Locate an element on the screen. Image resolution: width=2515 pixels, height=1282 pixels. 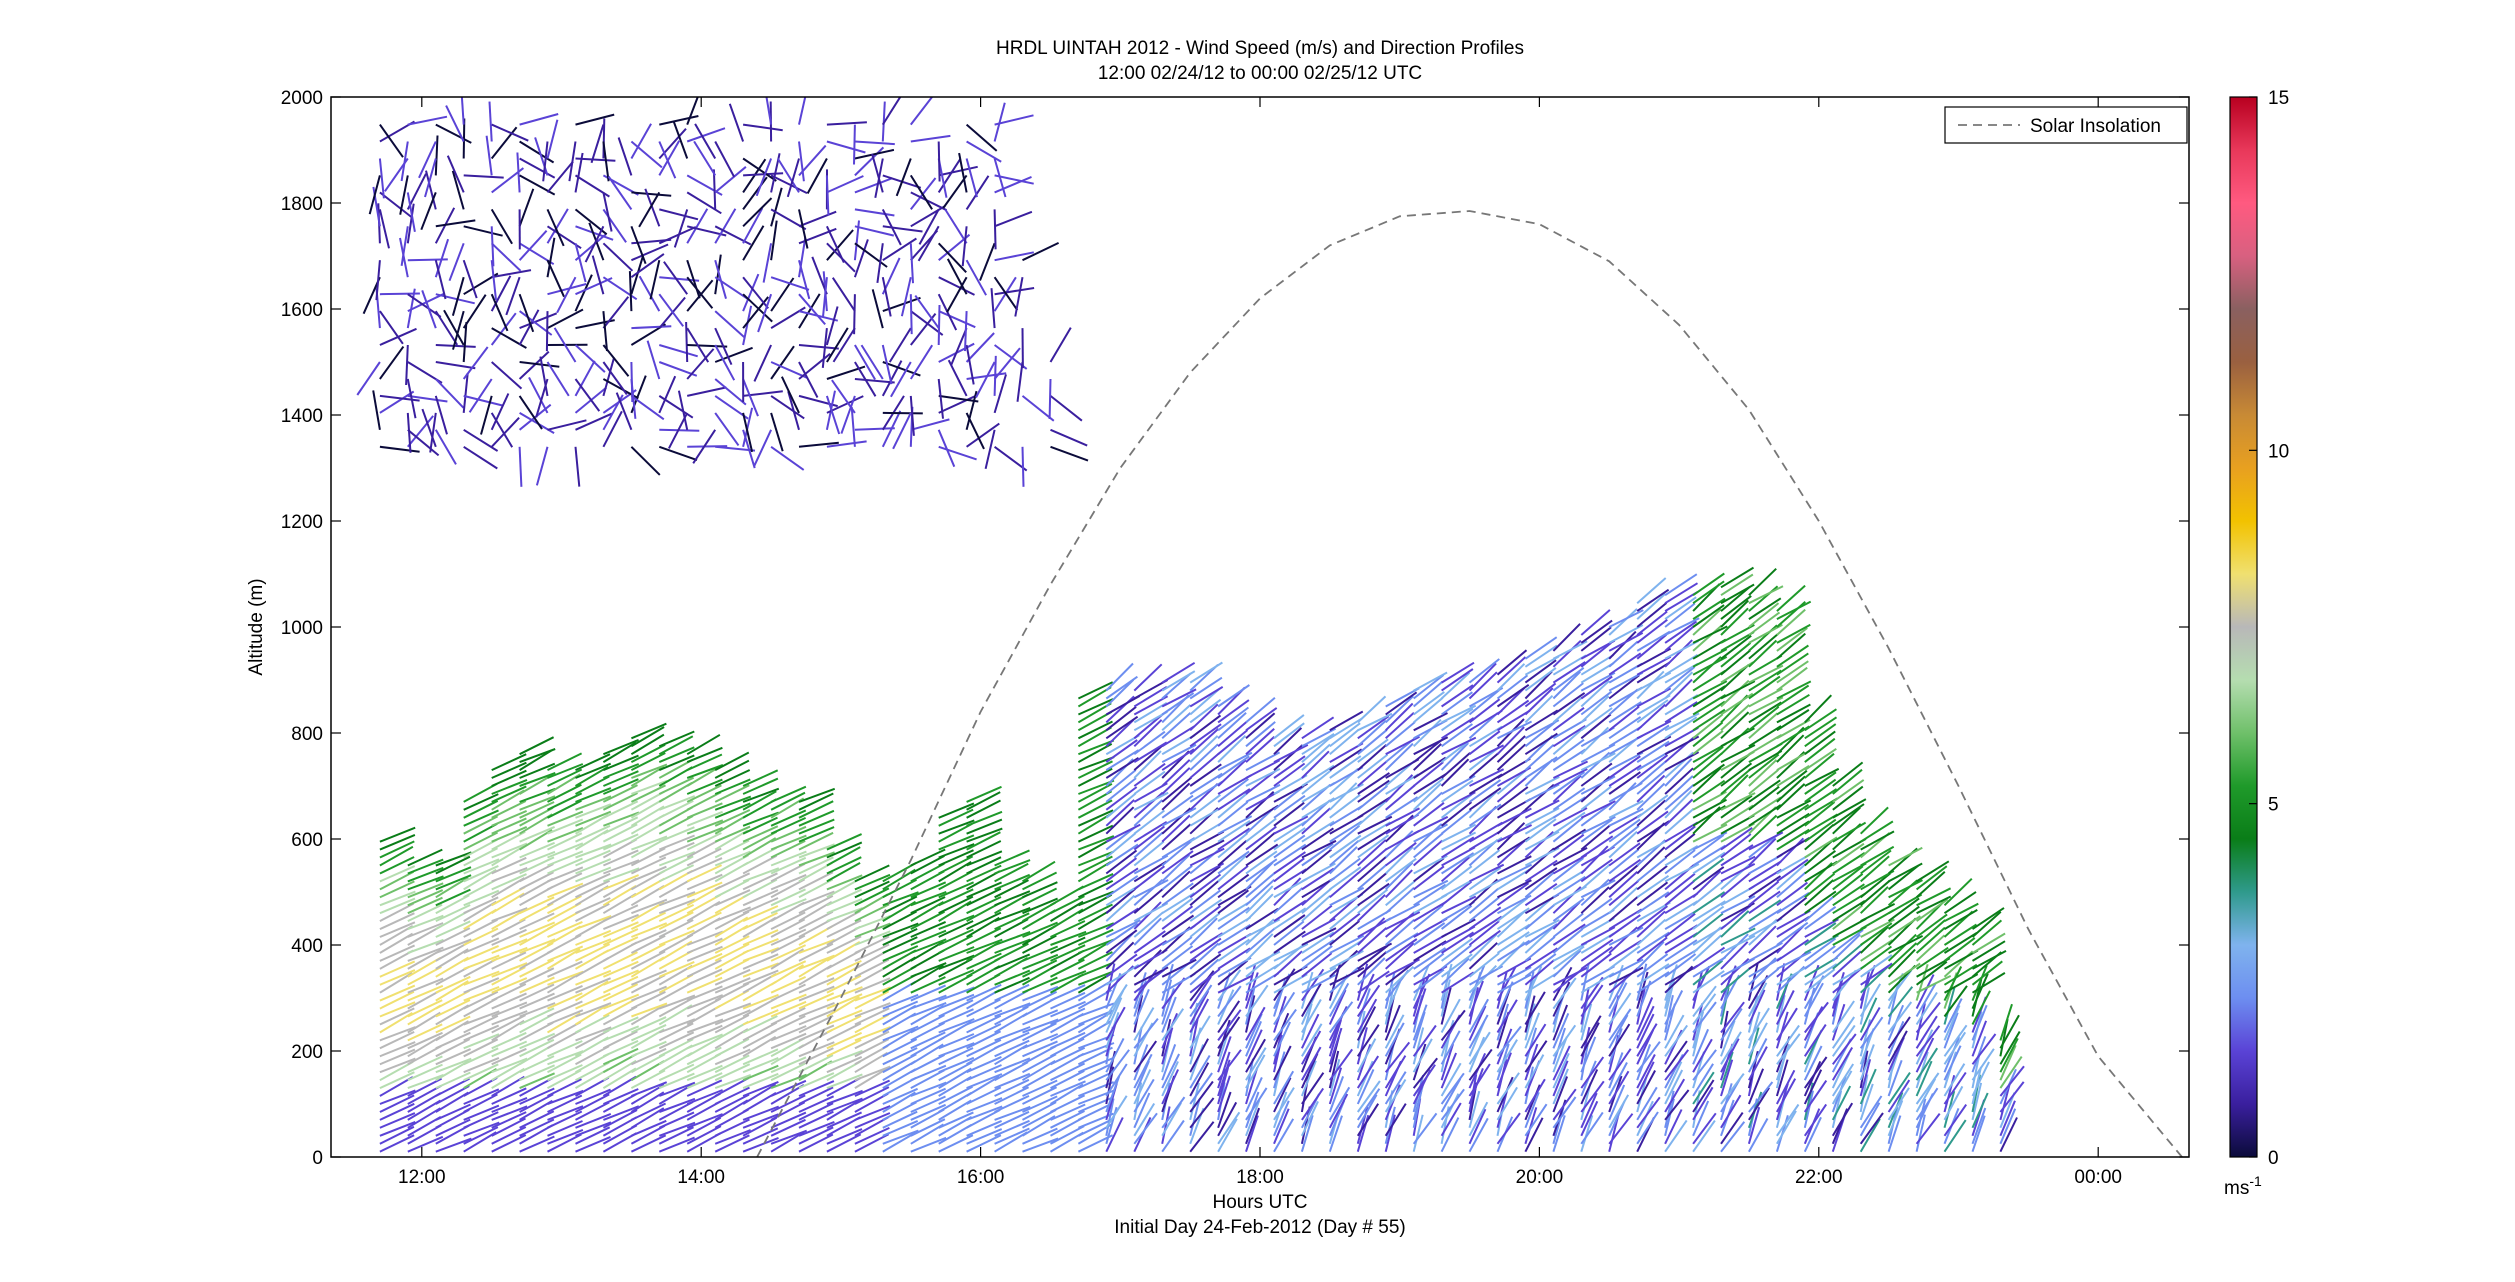
y-tick-label: 2000 is located at coordinates (302, 98).